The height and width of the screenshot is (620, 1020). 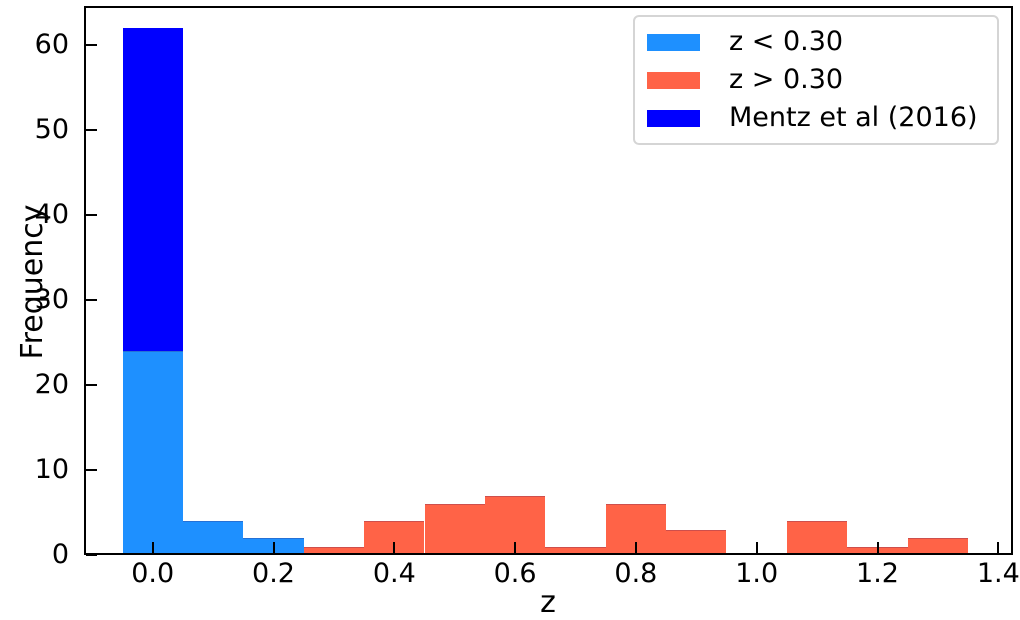 I want to click on y-axis-label: Frequency, so click(x=32, y=282).